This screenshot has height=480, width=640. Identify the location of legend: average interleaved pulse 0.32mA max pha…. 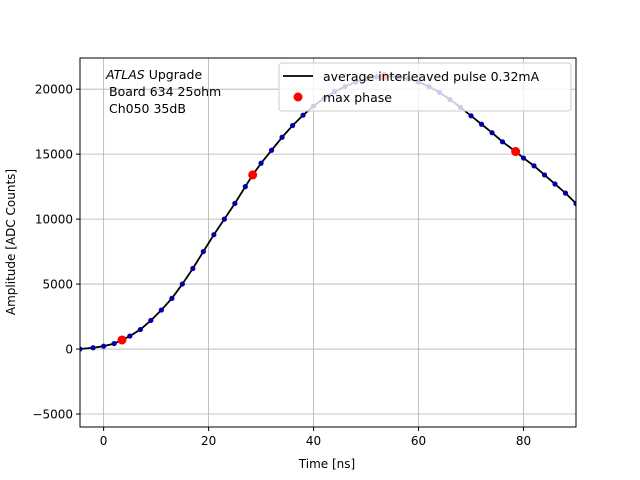
(425, 87).